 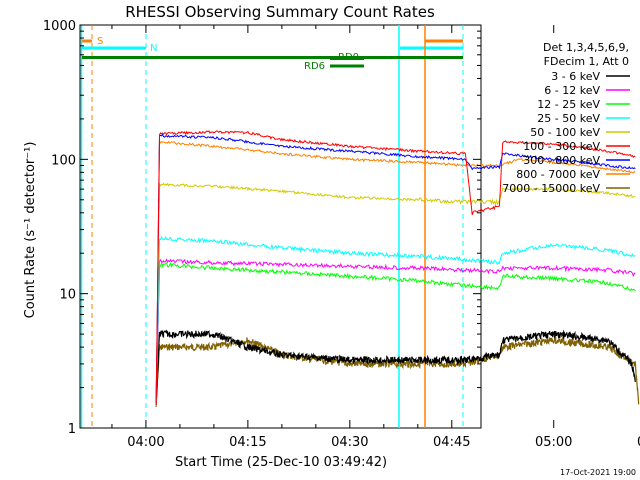 I want to click on y-tick-label: 1, so click(x=72, y=429).